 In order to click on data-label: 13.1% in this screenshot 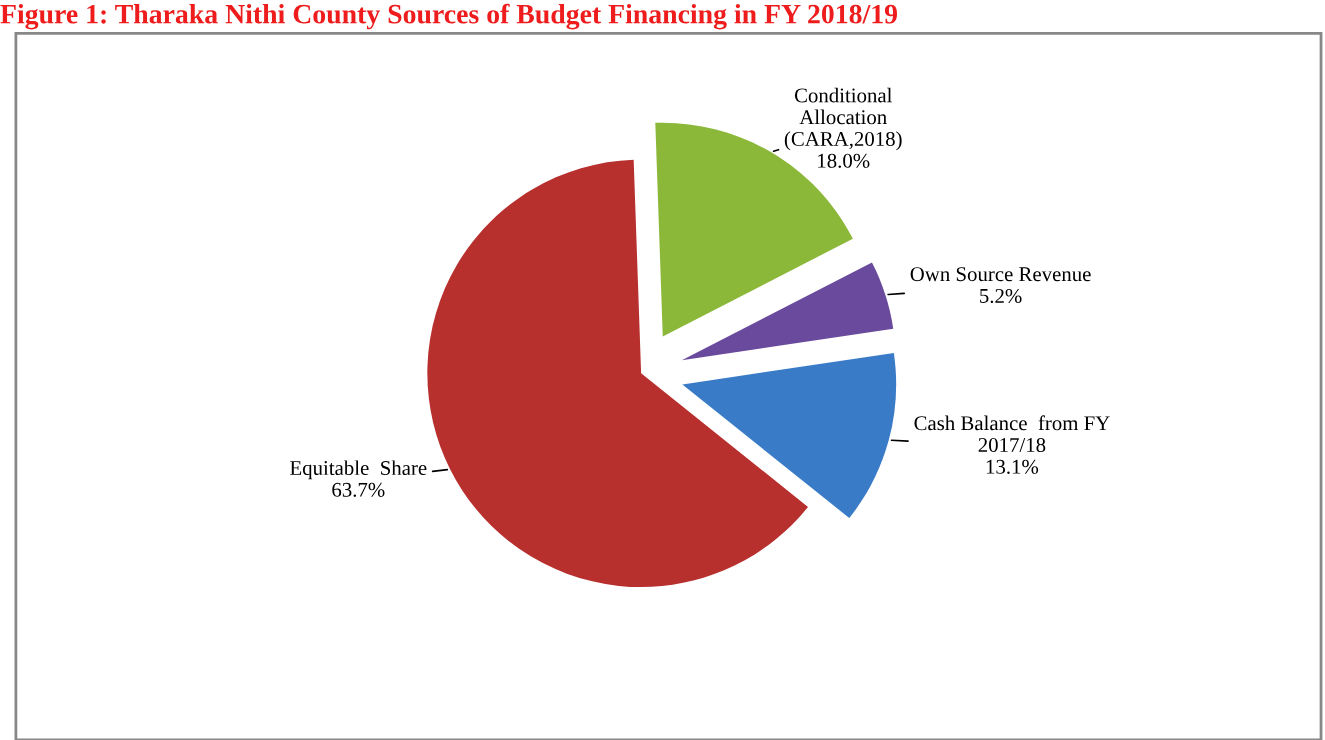, I will do `click(1012, 466)`.